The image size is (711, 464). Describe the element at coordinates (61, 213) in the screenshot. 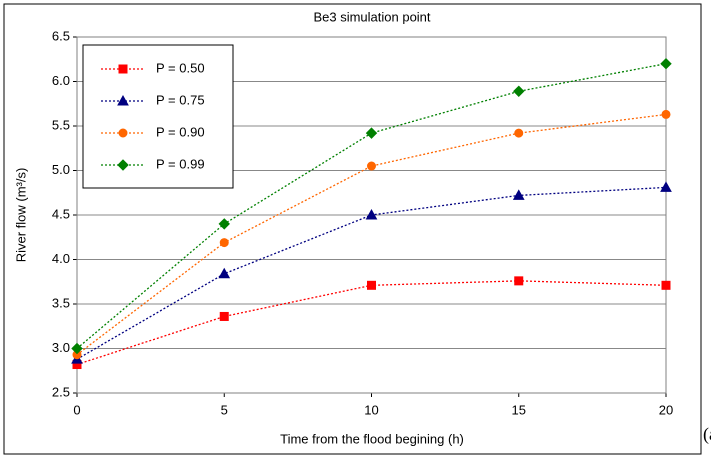

I see `y-tick-label: 4.5` at that location.